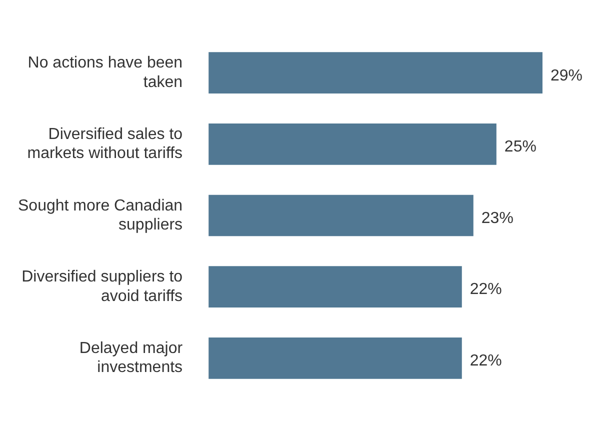  What do you see at coordinates (566, 75) in the screenshot?
I see `data-label: 29%` at bounding box center [566, 75].